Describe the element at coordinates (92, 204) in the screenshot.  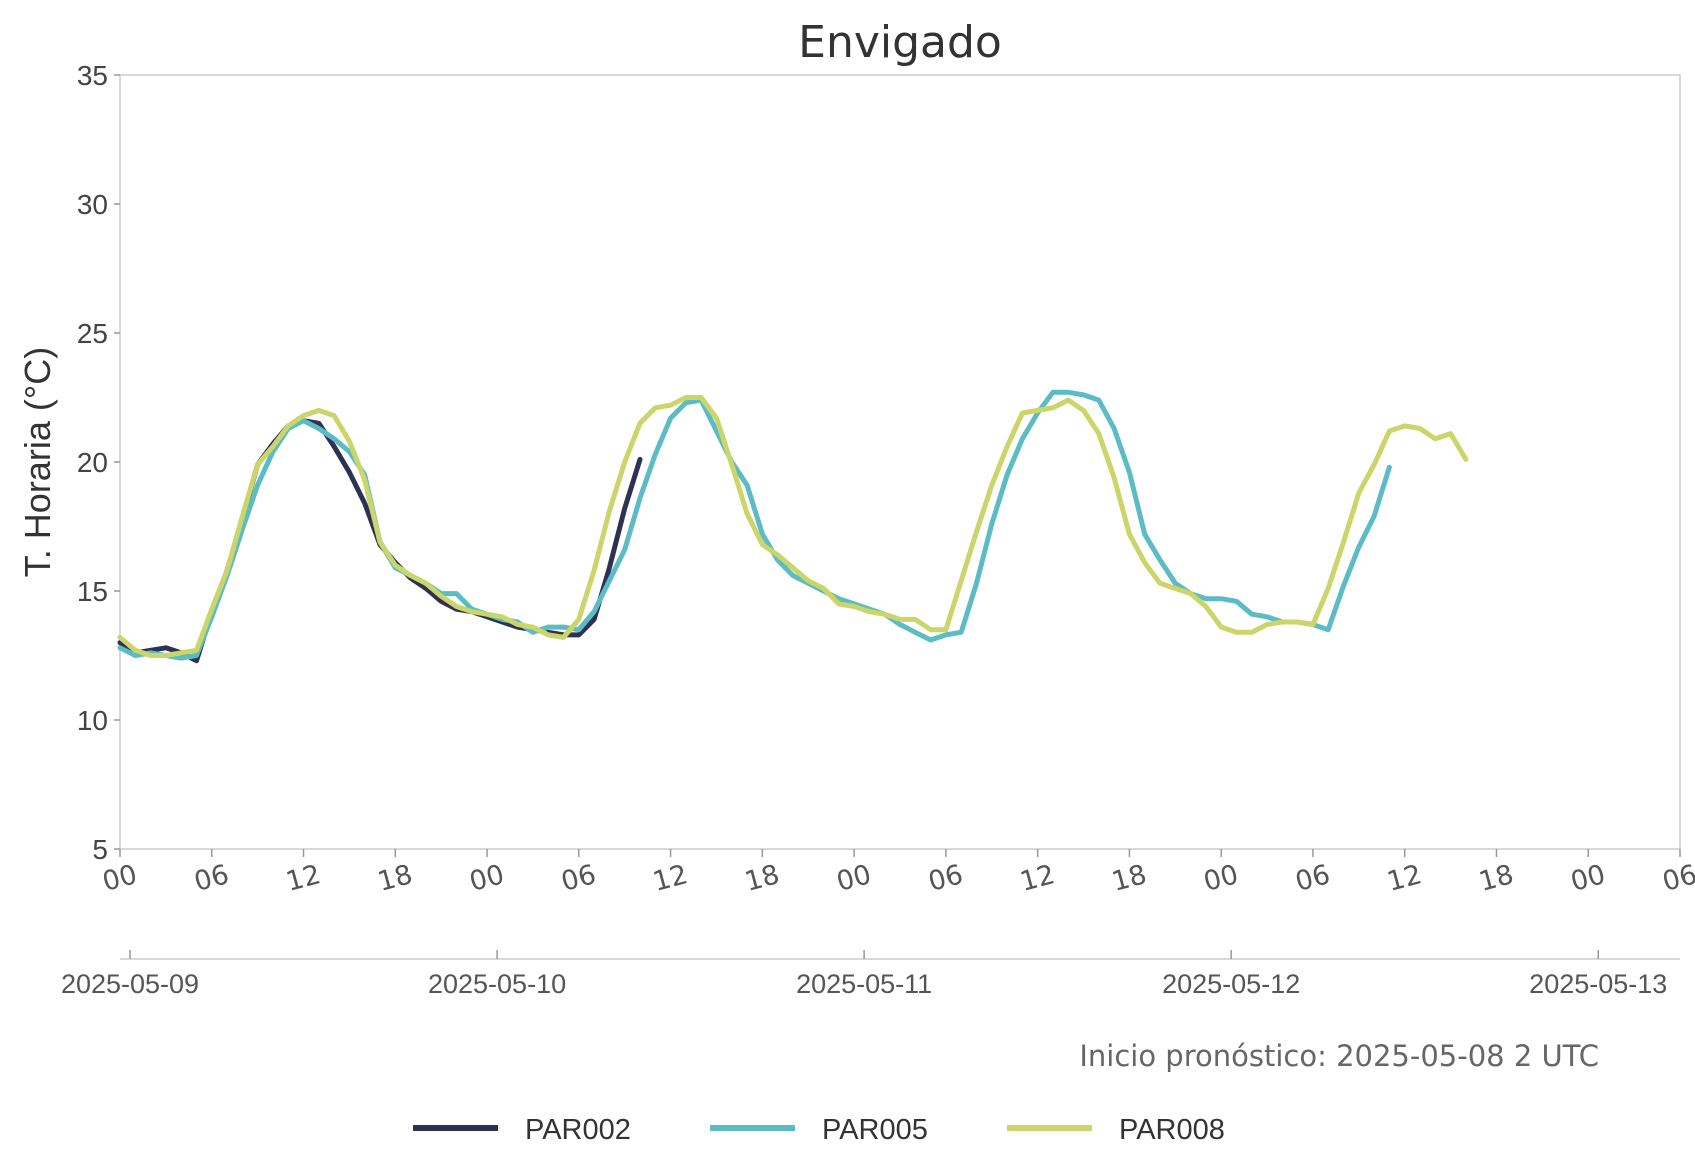
I see `y-tick-label: 30` at that location.